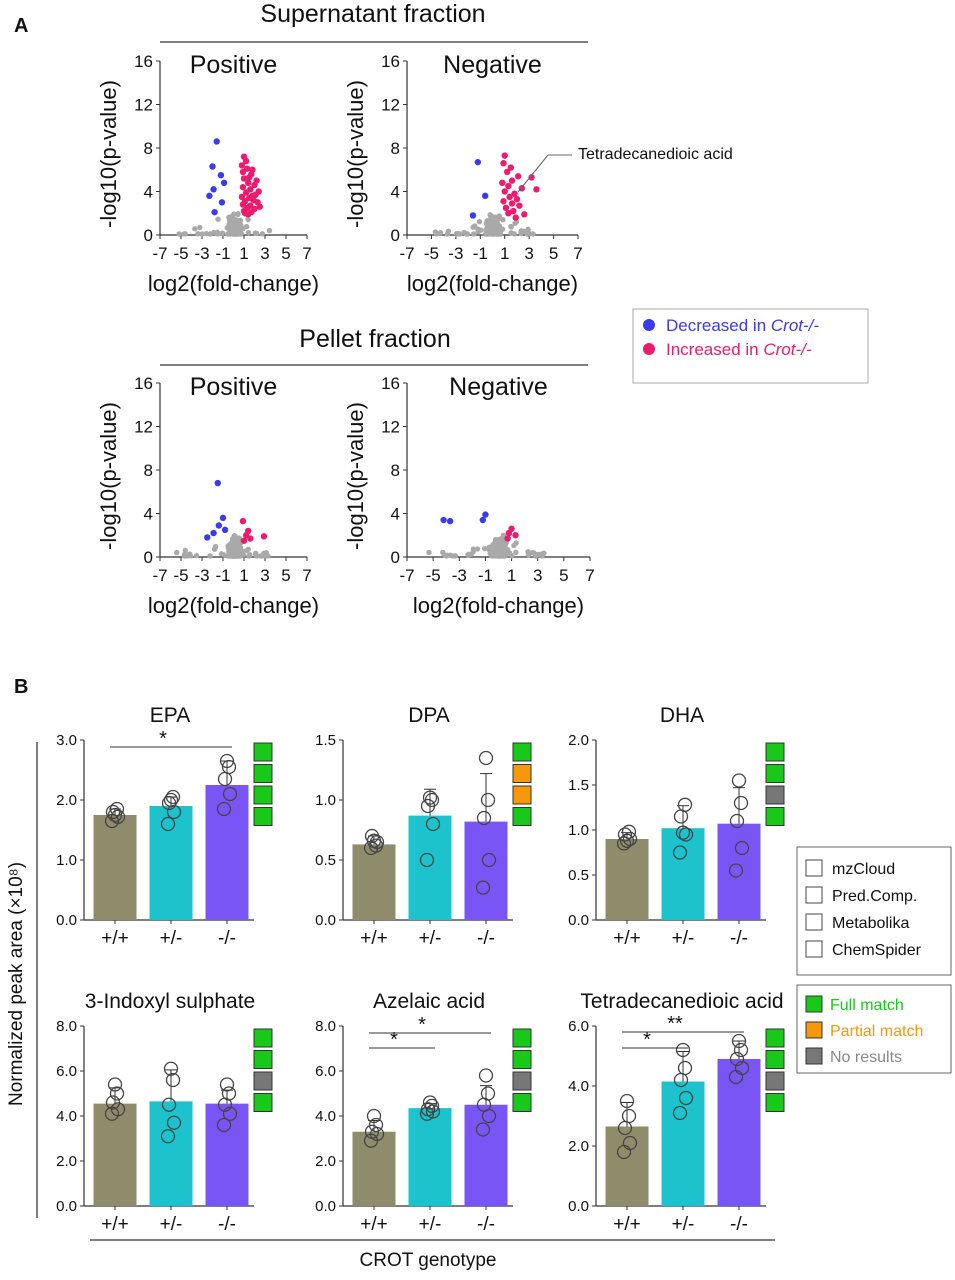  I want to click on x-tick-label: -1, so click(480, 253).